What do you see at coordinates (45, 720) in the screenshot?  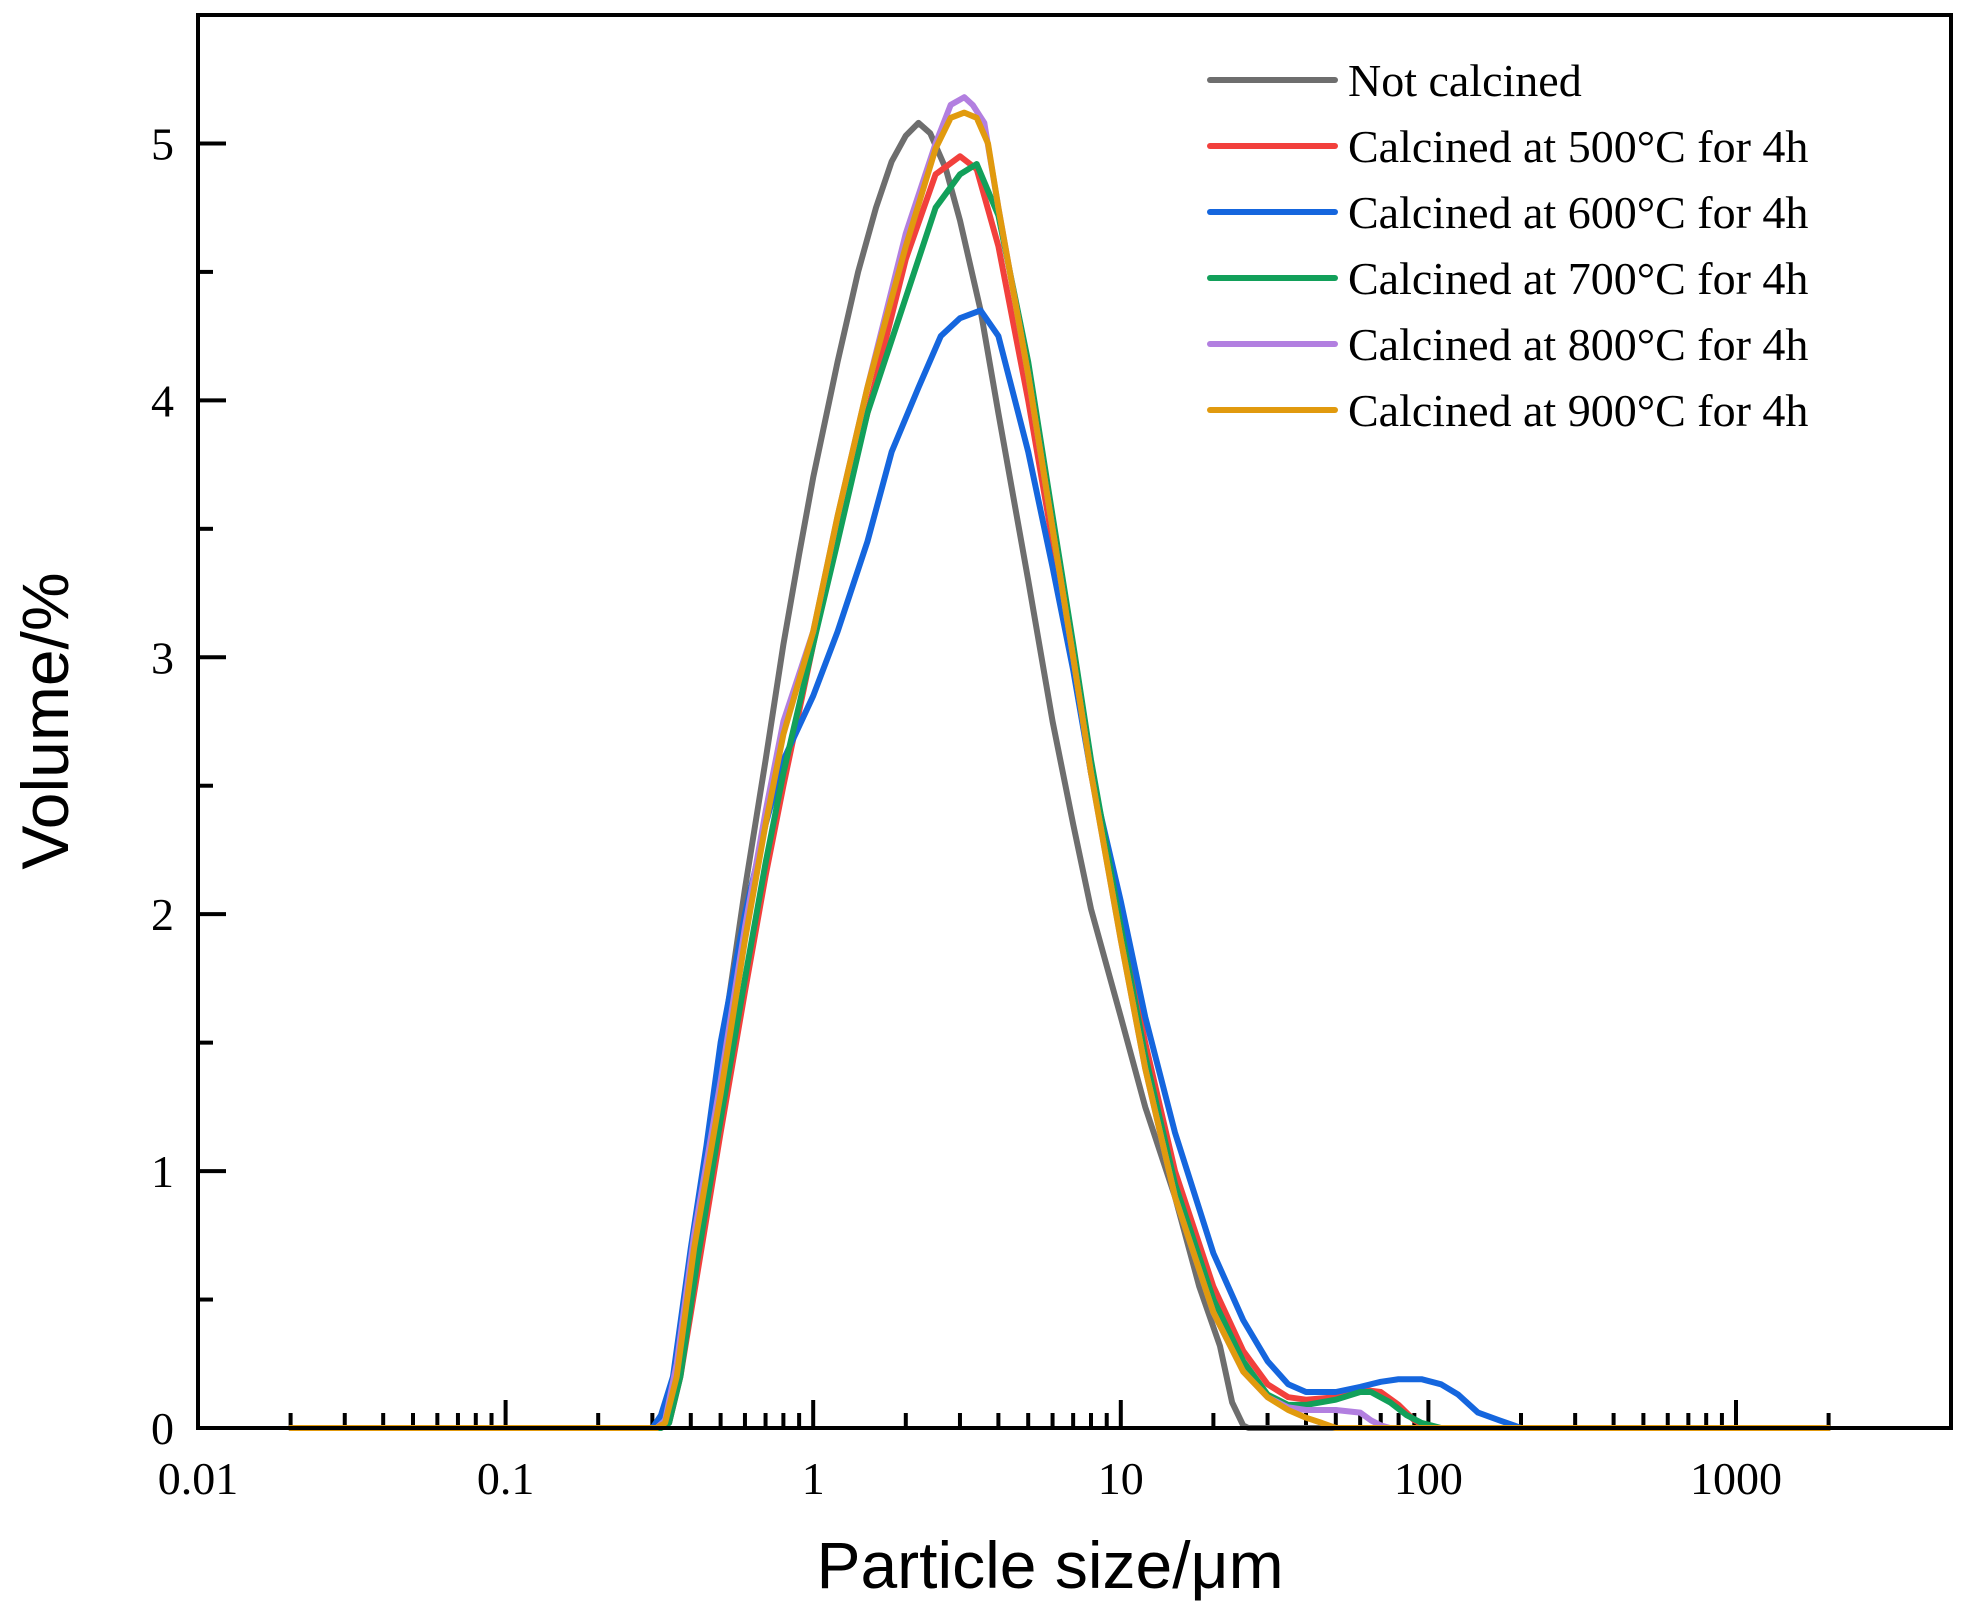 I see `y-axis-title: Volume/%` at bounding box center [45, 720].